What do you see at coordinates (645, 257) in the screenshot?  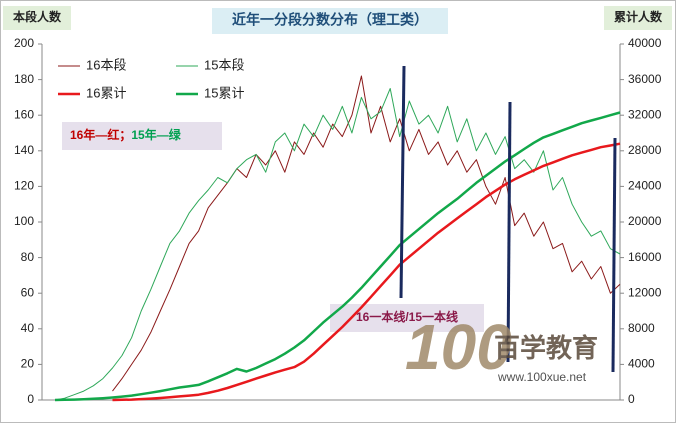 I see `y2-tick-label: 16000` at bounding box center [645, 257].